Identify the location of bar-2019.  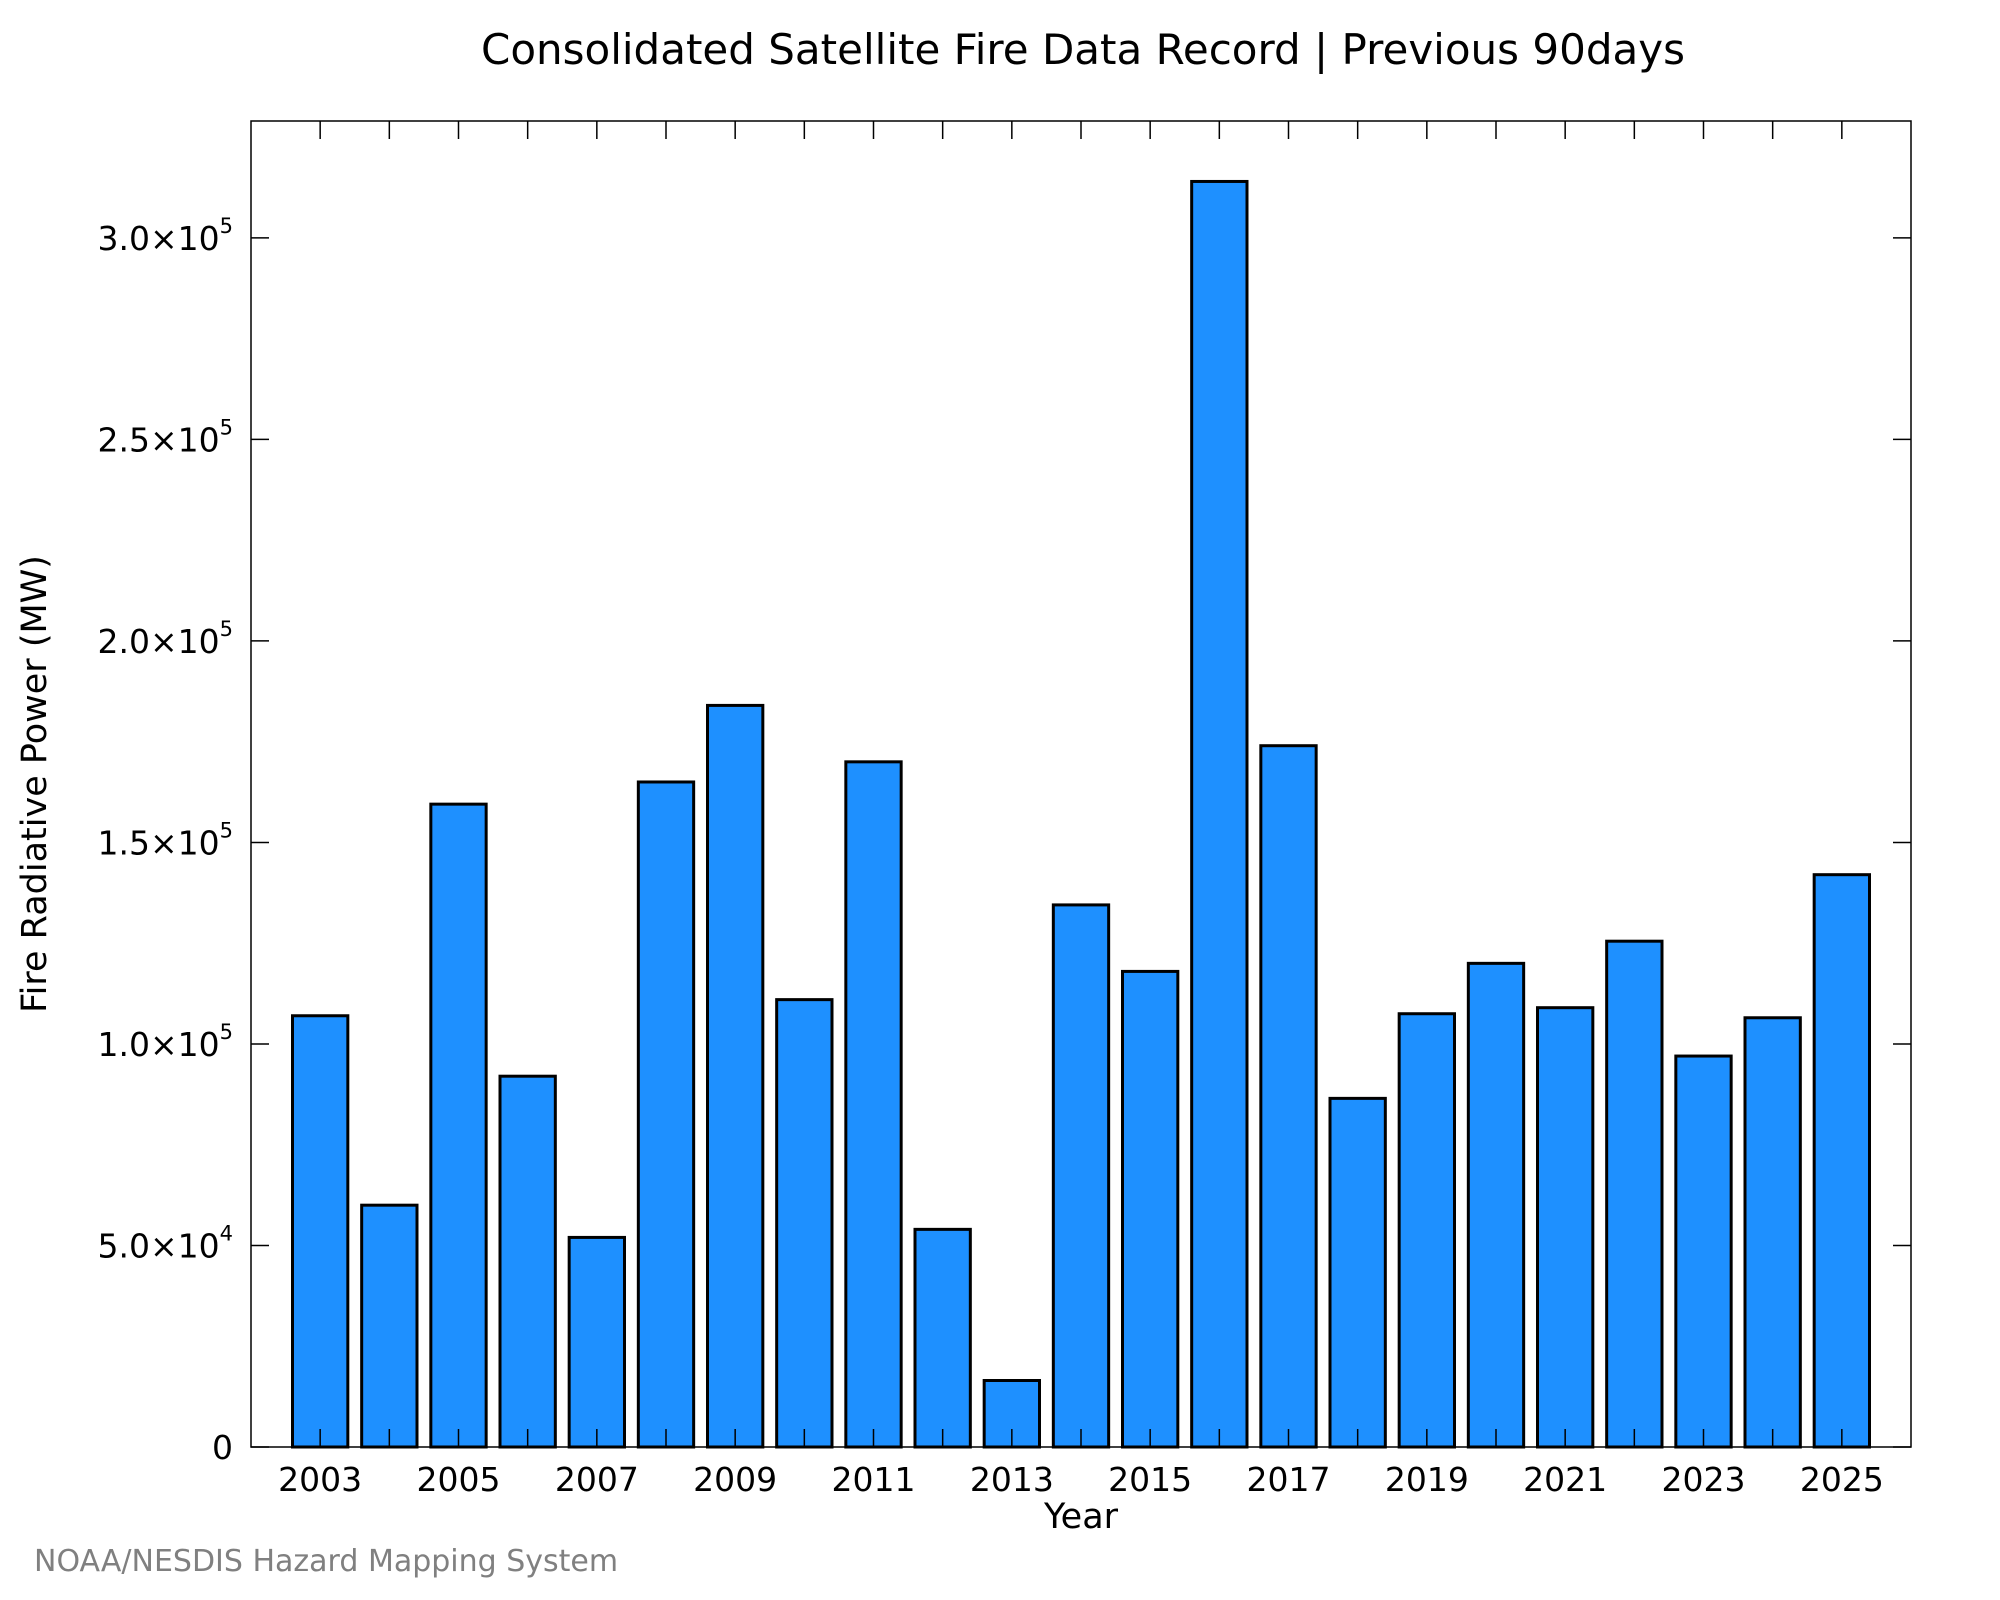
(1427, 1230).